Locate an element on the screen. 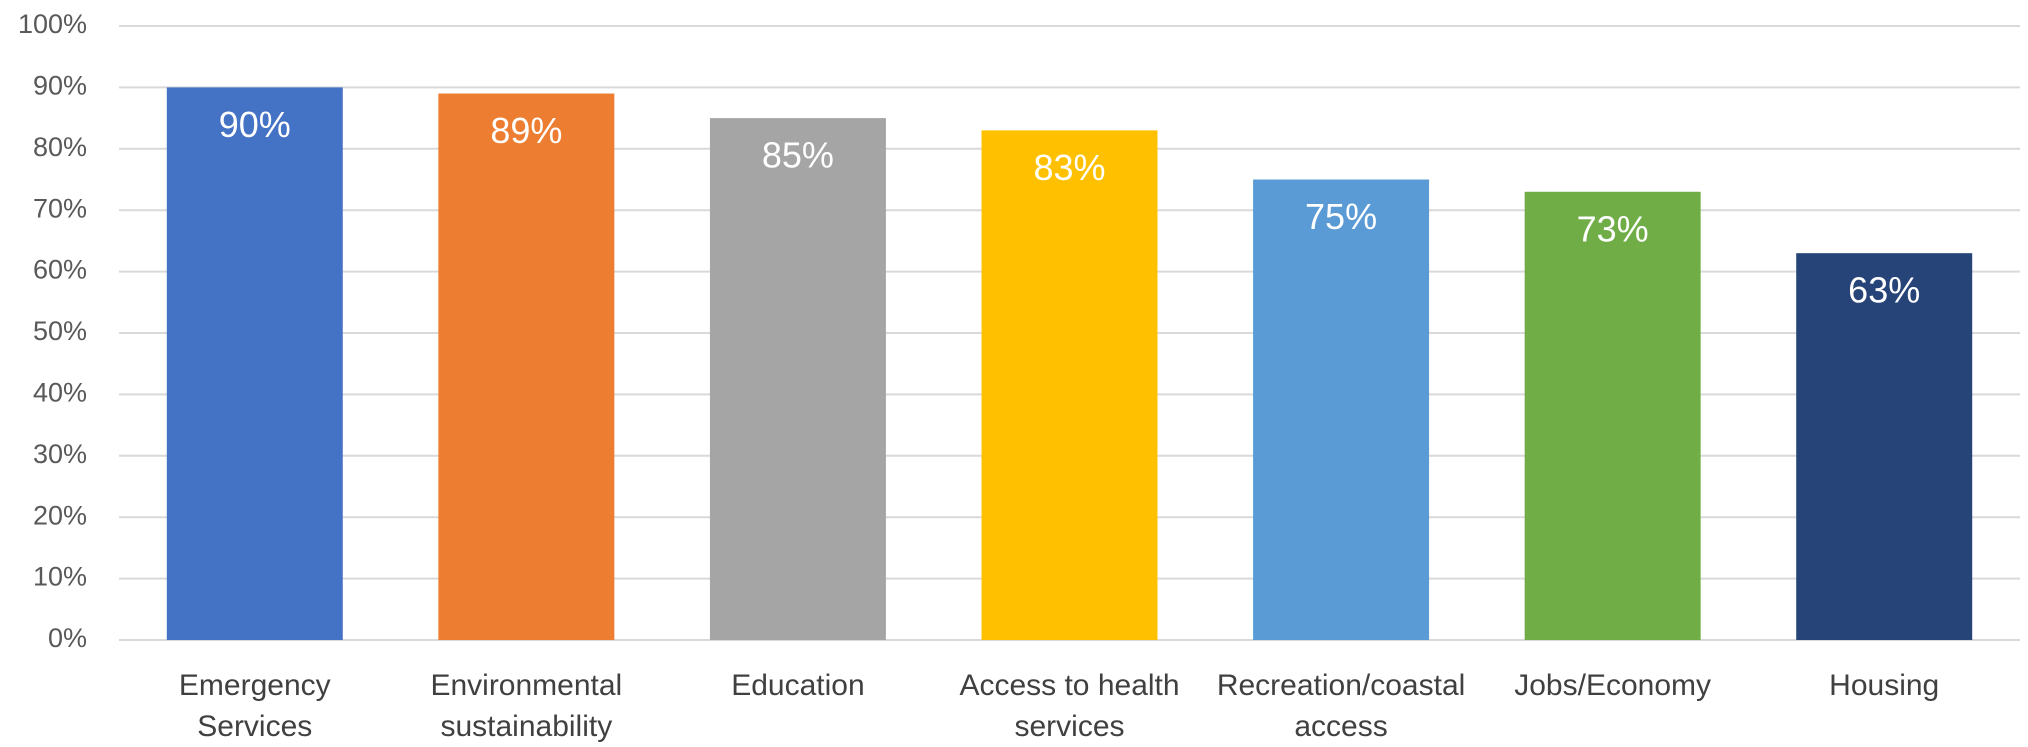 The image size is (2028, 747). y-tick-label: 90% is located at coordinates (60, 86).